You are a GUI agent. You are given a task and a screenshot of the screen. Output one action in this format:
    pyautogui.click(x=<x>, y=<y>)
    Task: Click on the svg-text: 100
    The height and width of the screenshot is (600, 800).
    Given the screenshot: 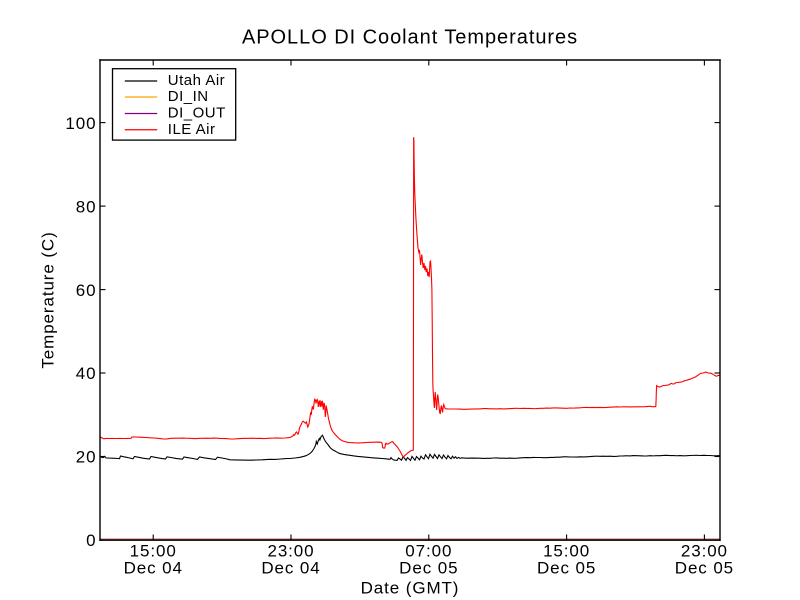 What is the action you would take?
    pyautogui.click(x=80, y=123)
    